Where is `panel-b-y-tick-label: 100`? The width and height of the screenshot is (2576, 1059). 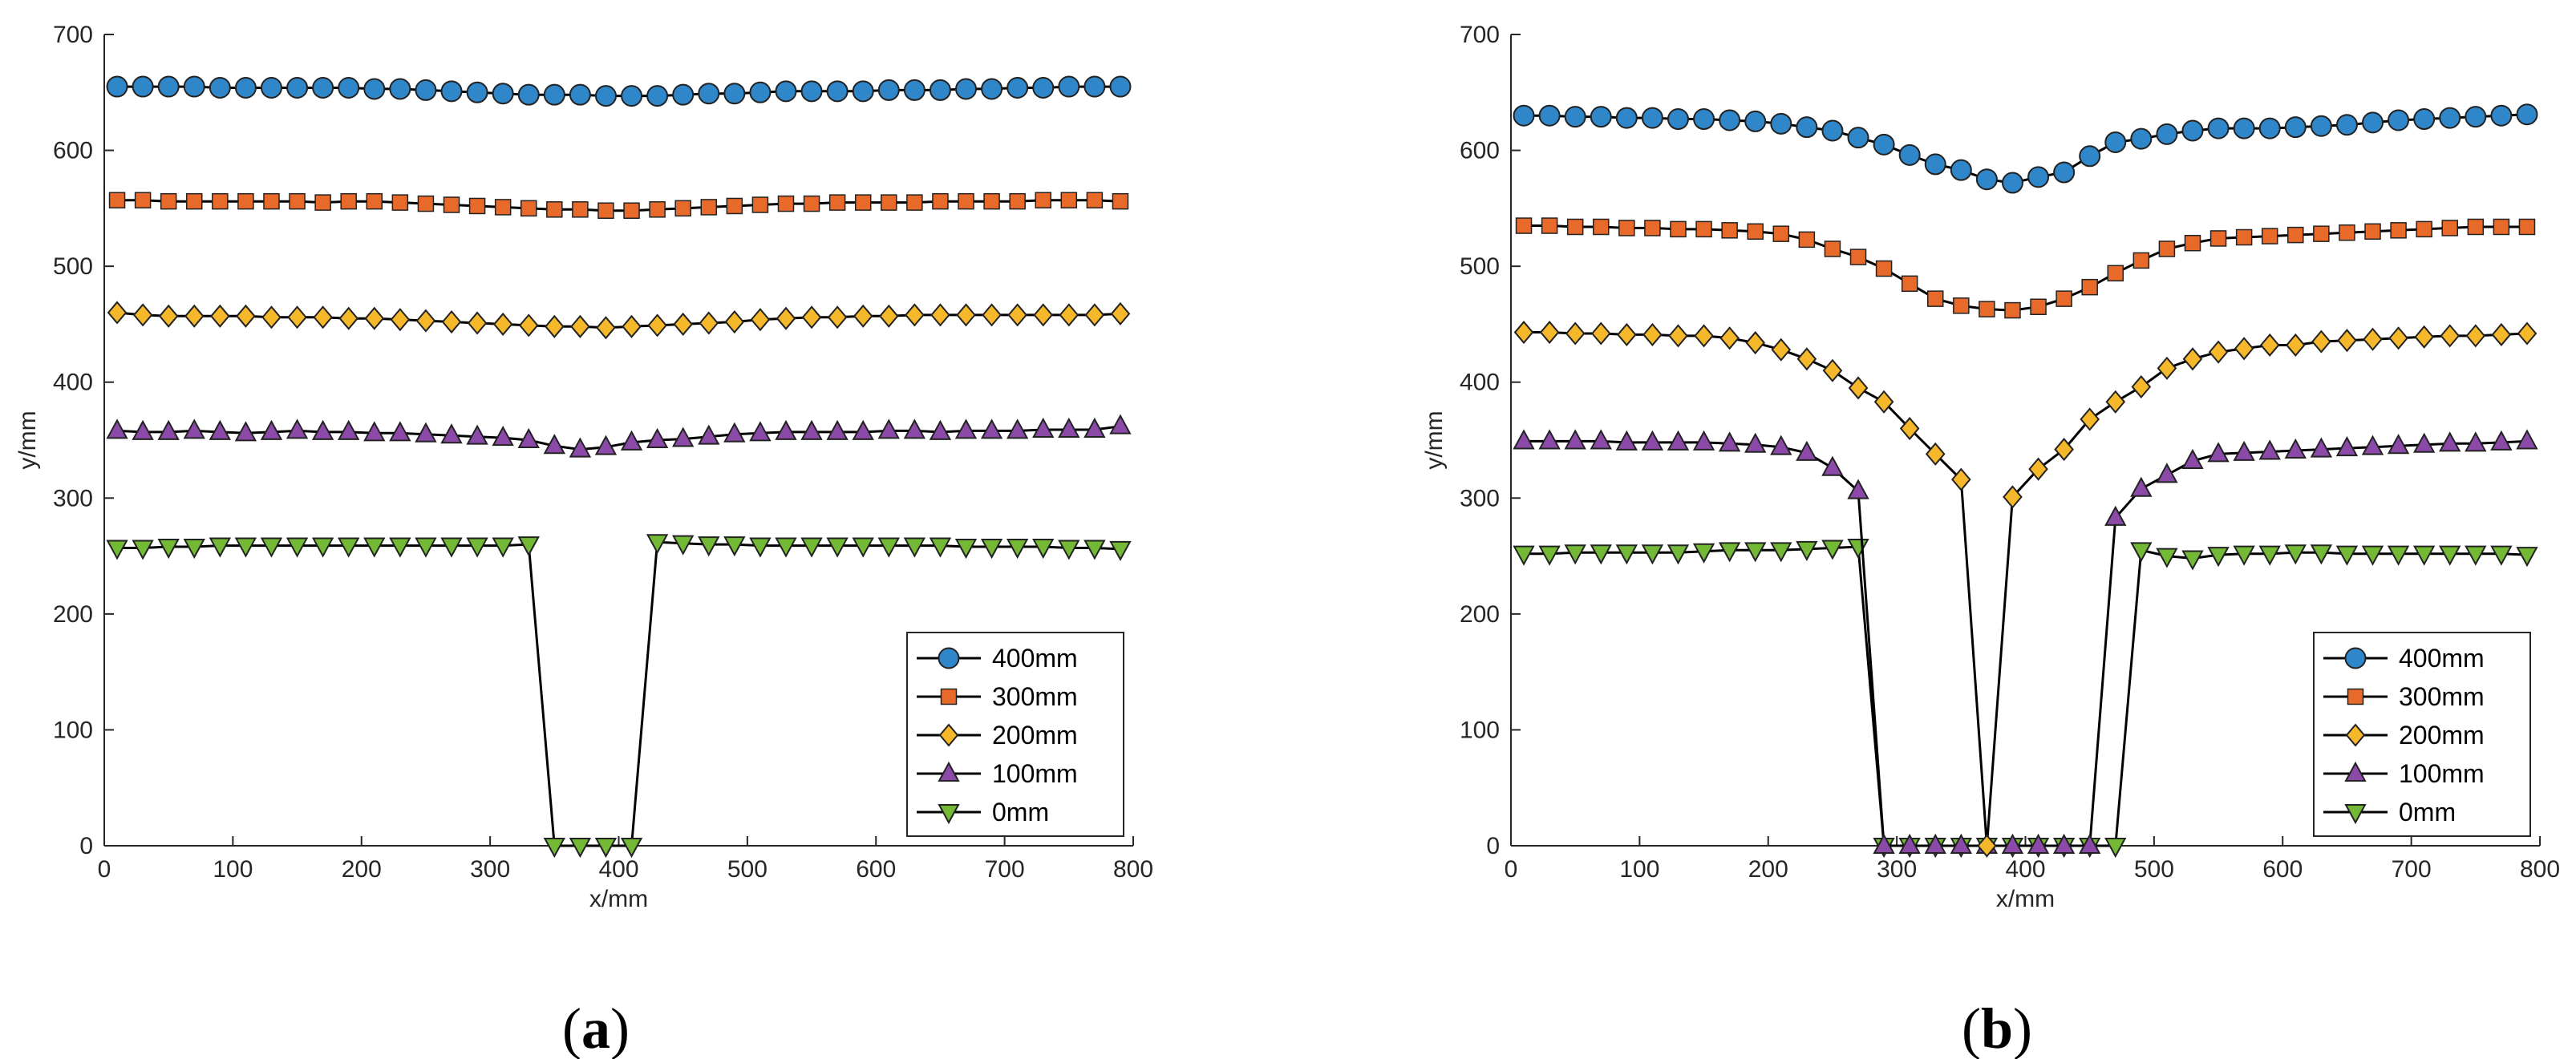
panel-b-y-tick-label: 100 is located at coordinates (1480, 730).